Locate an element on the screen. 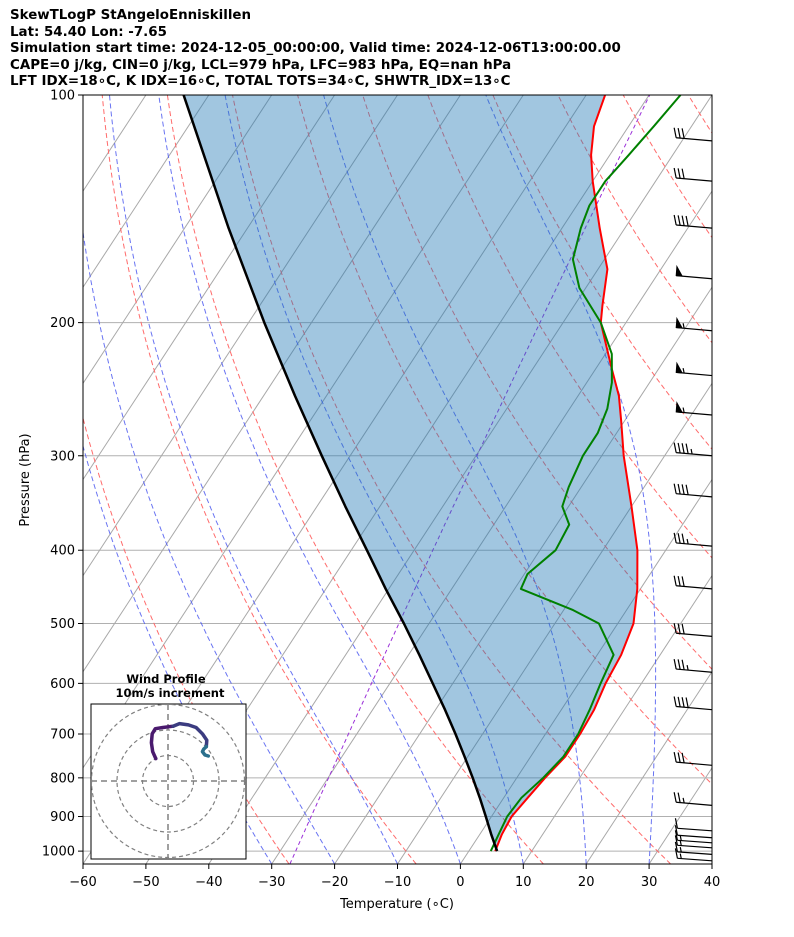 Image resolution: width=794 pixels, height=937 pixels. hodograph-inset is located at coordinates (168, 781).